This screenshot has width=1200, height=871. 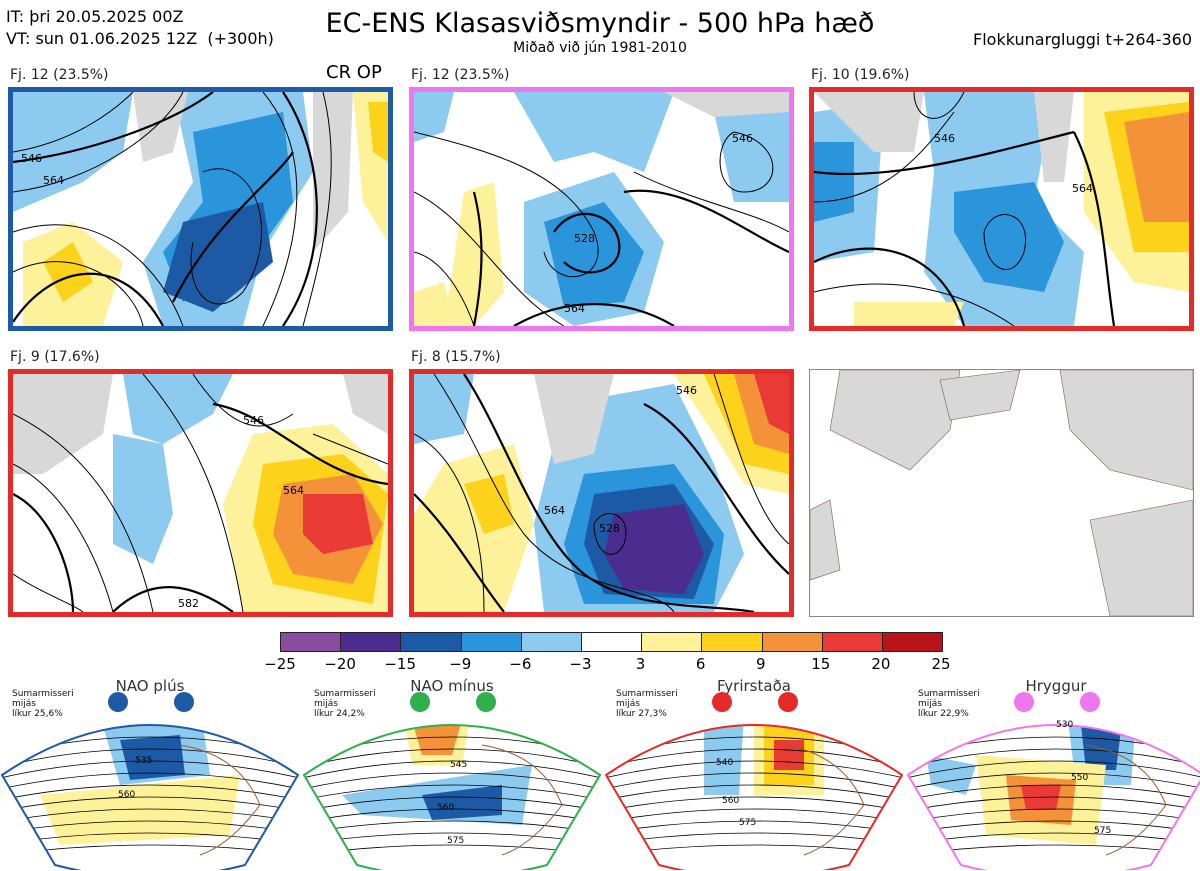 I want to click on cluster-panel-1: 546 564, so click(x=200, y=209).